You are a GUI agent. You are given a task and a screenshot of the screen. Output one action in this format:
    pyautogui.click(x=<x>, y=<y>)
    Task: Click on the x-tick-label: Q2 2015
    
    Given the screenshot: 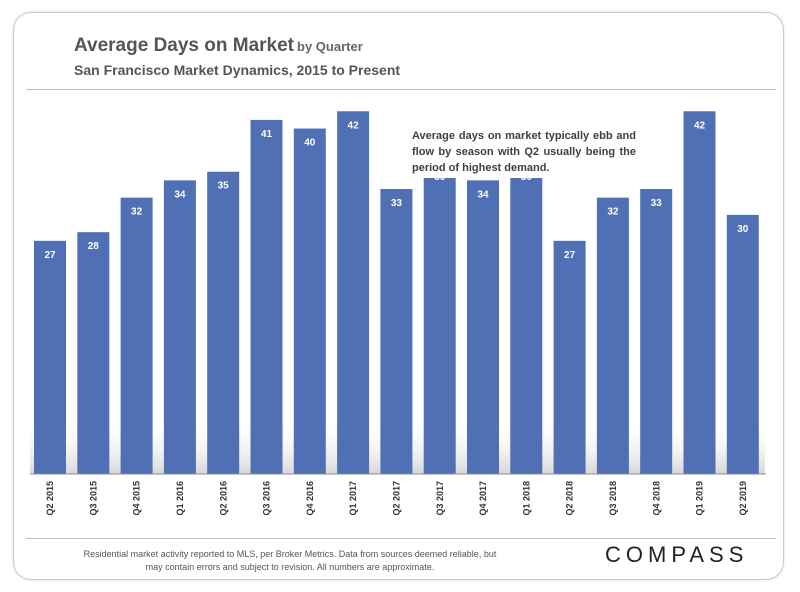 What is the action you would take?
    pyautogui.click(x=50, y=498)
    